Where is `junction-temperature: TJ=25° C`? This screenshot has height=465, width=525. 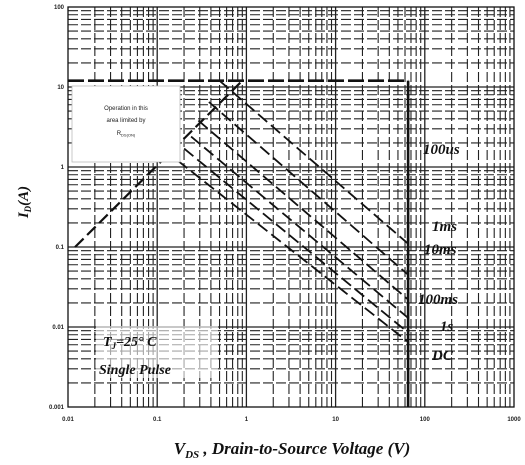
junction-temperature: TJ=25° C is located at coordinates (130, 343).